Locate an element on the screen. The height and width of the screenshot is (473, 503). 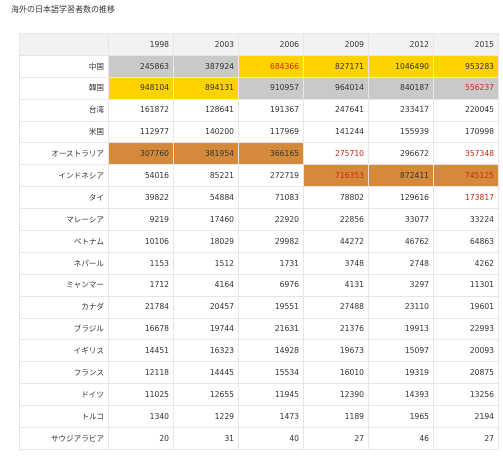
value-cell: 9219 is located at coordinates (141, 220).